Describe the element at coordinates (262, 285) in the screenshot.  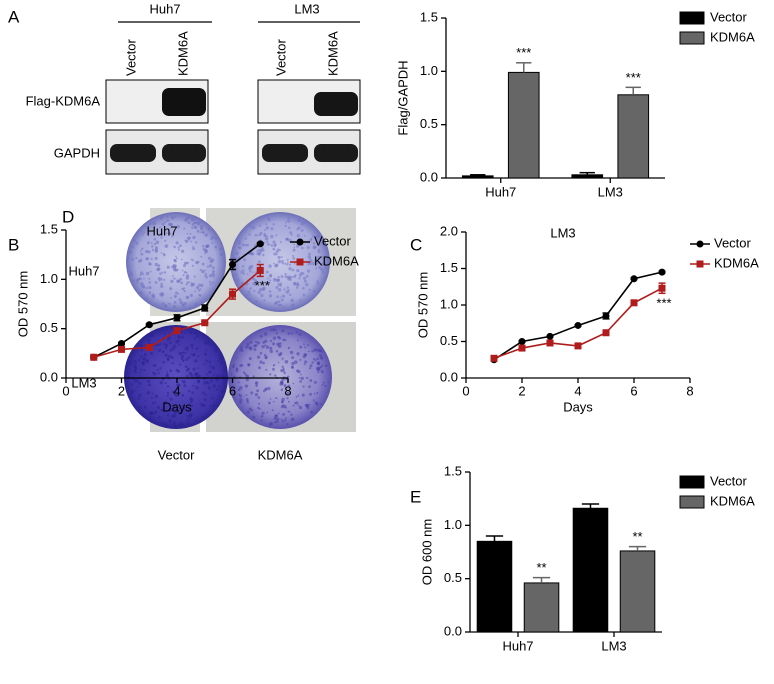
I see `significance-label: ***` at that location.